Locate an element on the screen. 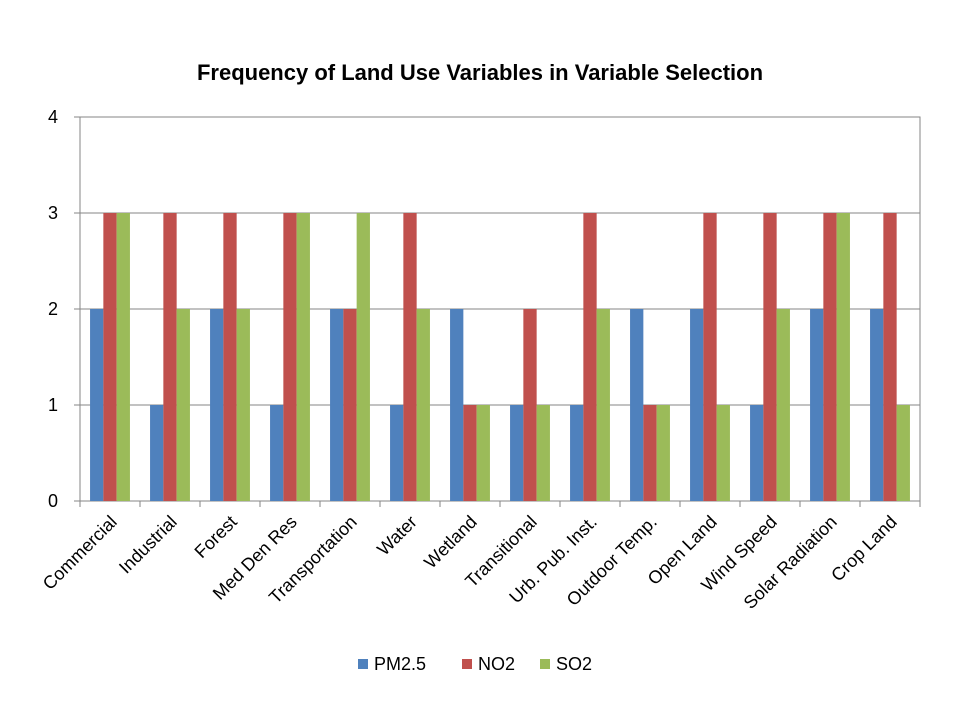 The height and width of the screenshot is (720, 960). category-label: Industrial is located at coordinates (148, 545).